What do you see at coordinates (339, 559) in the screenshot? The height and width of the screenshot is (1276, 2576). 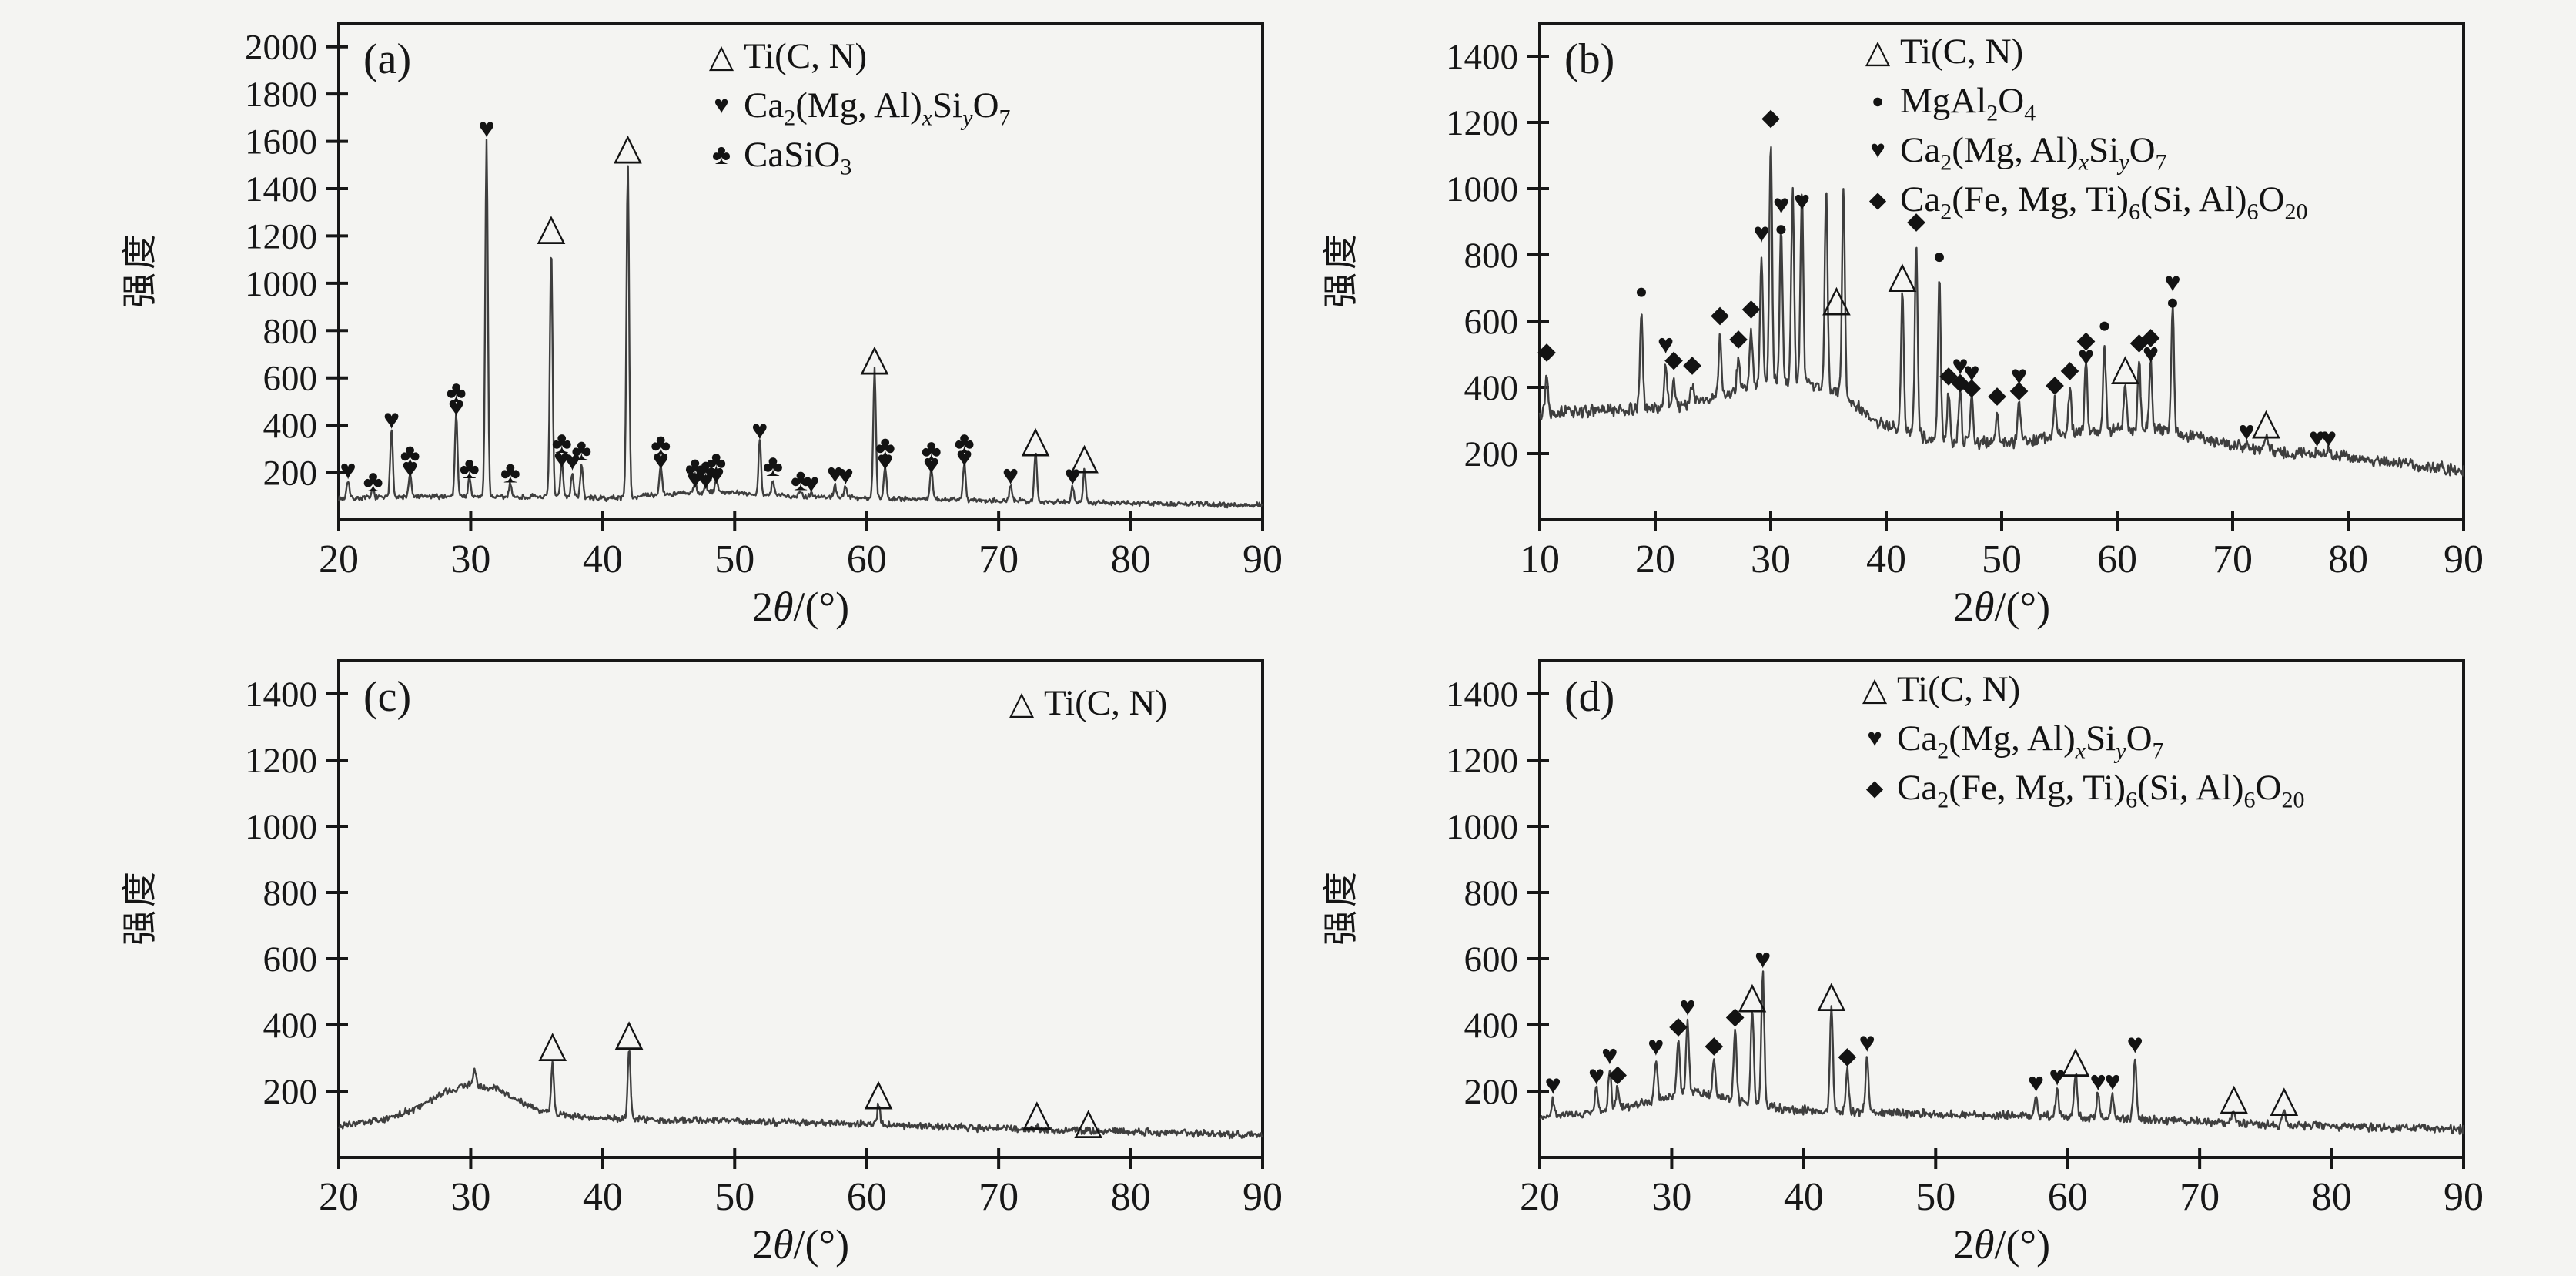 I see `x-tick-label: 20` at bounding box center [339, 559].